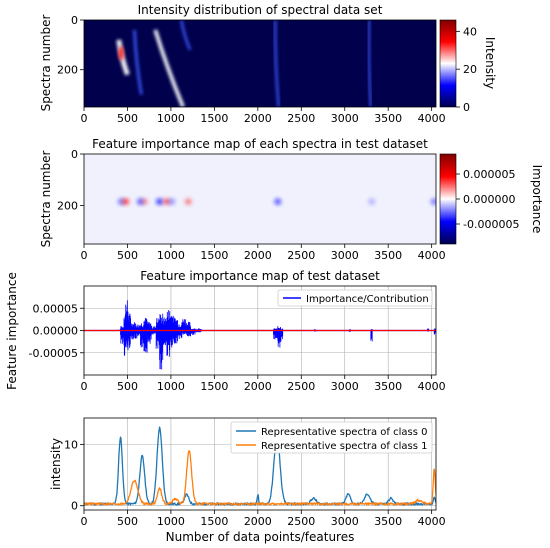 The width and height of the screenshot is (550, 548). Describe the element at coordinates (46, 63) in the screenshot. I see `panel1-ylabel: Spectra number` at that location.